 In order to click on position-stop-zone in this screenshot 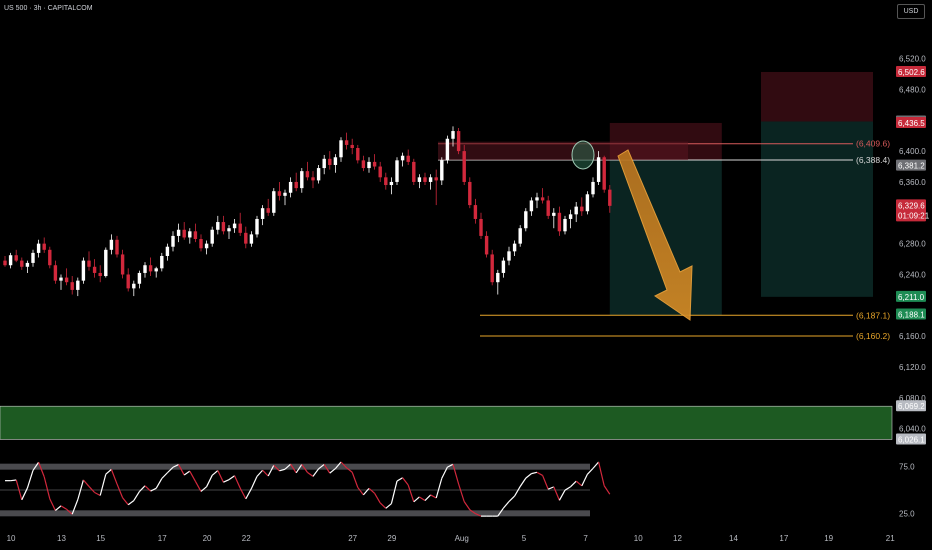, I will do `click(817, 96)`.